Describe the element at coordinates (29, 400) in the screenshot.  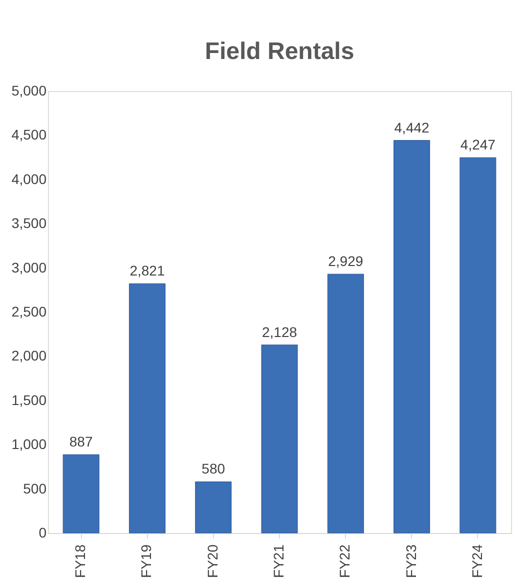
I see `y-tick-label: 1,500` at that location.